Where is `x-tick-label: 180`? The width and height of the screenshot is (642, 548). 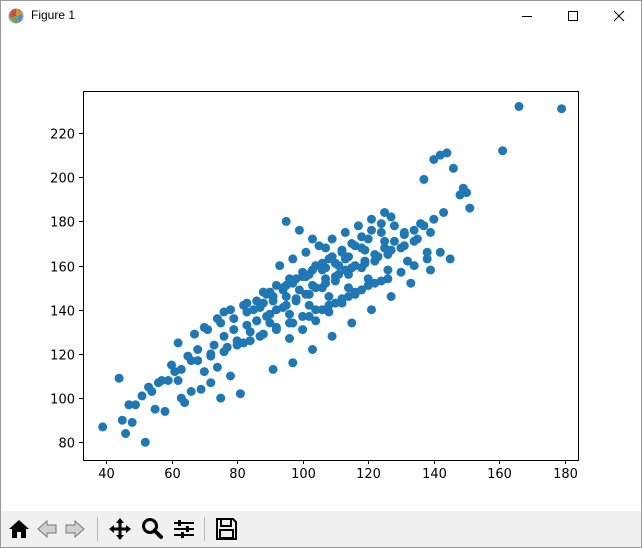
x-tick-label: 180 is located at coordinates (565, 474).